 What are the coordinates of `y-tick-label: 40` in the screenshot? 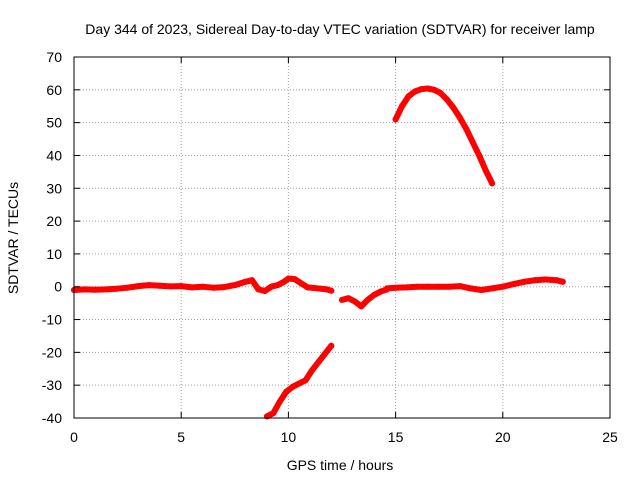 It's located at (54, 155).